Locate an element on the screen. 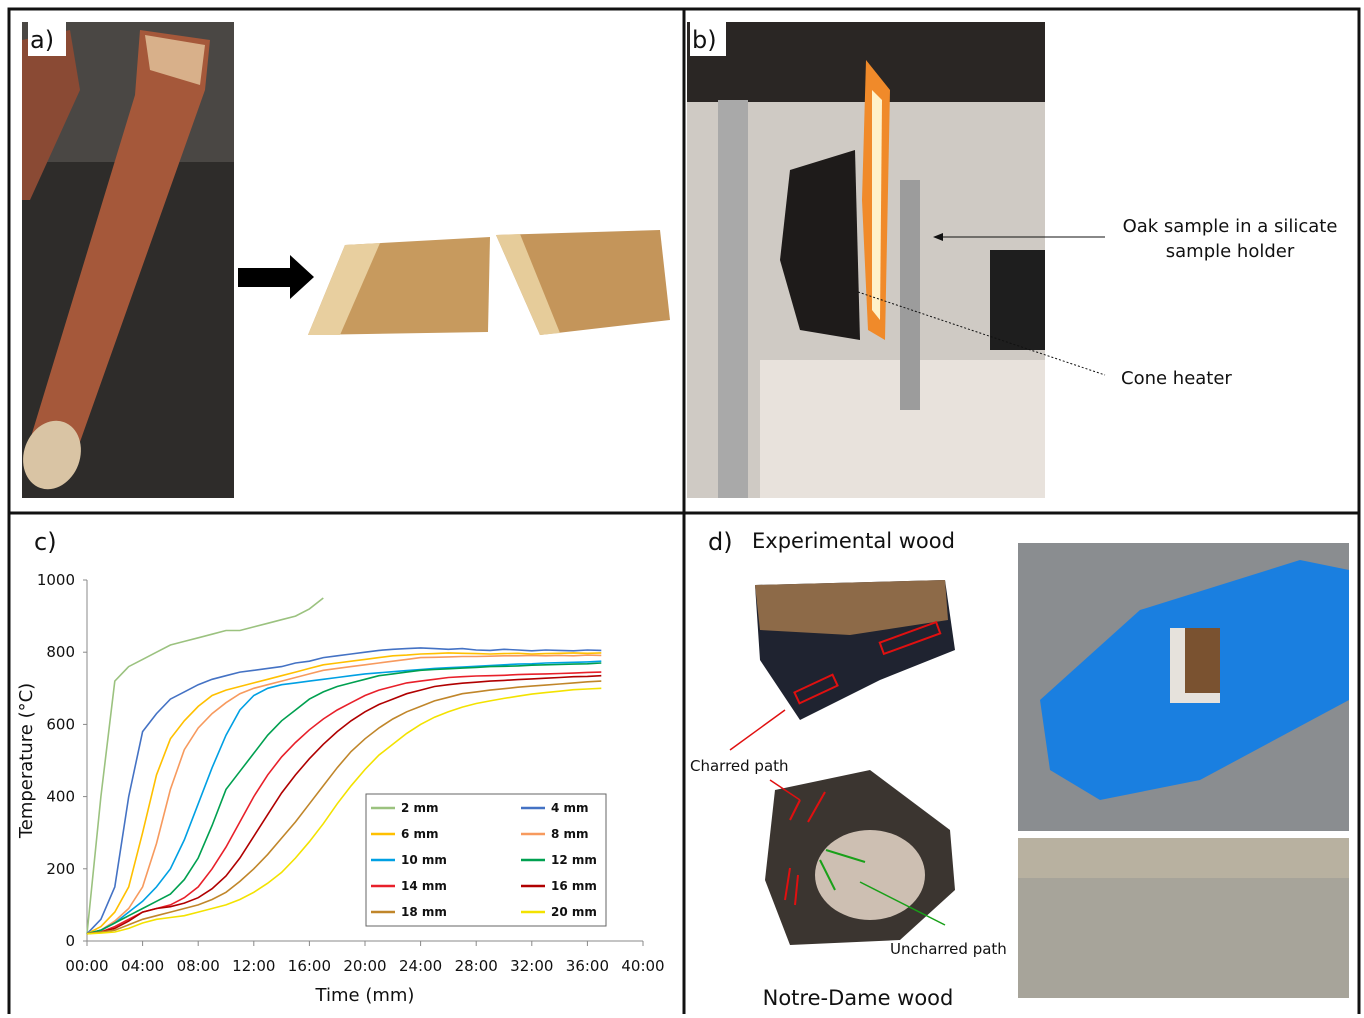  x-tick-label: 24:00 is located at coordinates (420, 966).